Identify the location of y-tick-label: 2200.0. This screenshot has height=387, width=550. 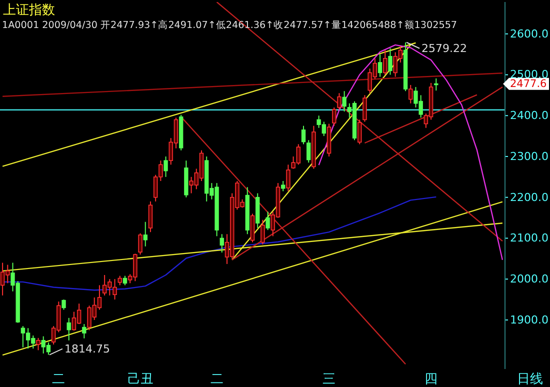
(529, 197).